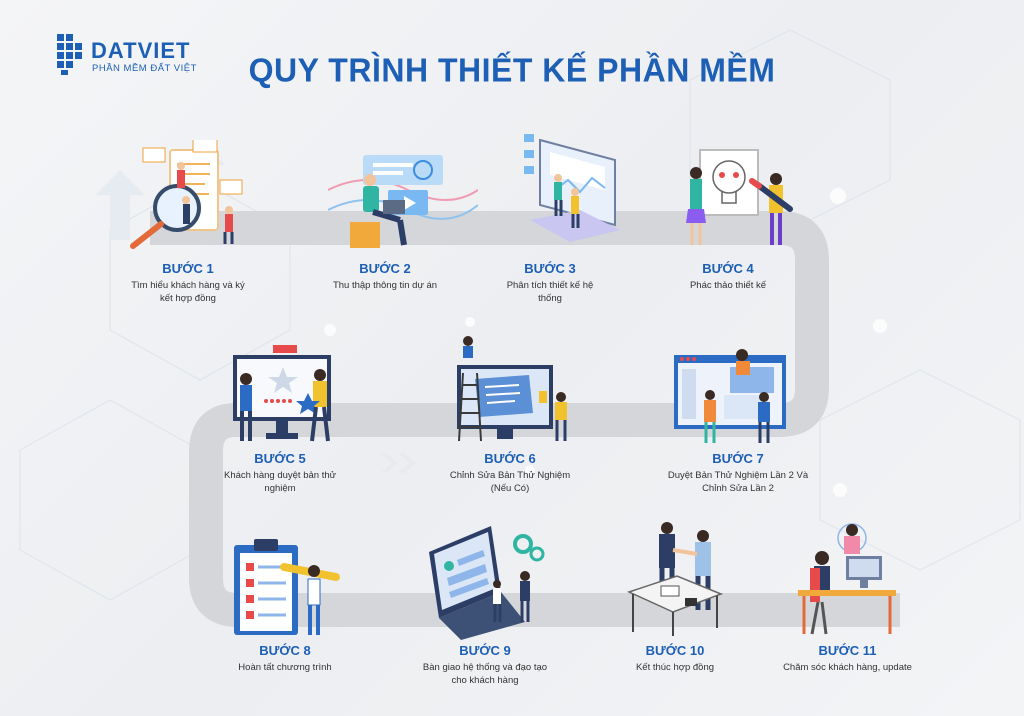 Image resolution: width=1024 pixels, height=716 pixels. What do you see at coordinates (739, 197) in the screenshot?
I see `step4-sketch-illustration` at bounding box center [739, 197].